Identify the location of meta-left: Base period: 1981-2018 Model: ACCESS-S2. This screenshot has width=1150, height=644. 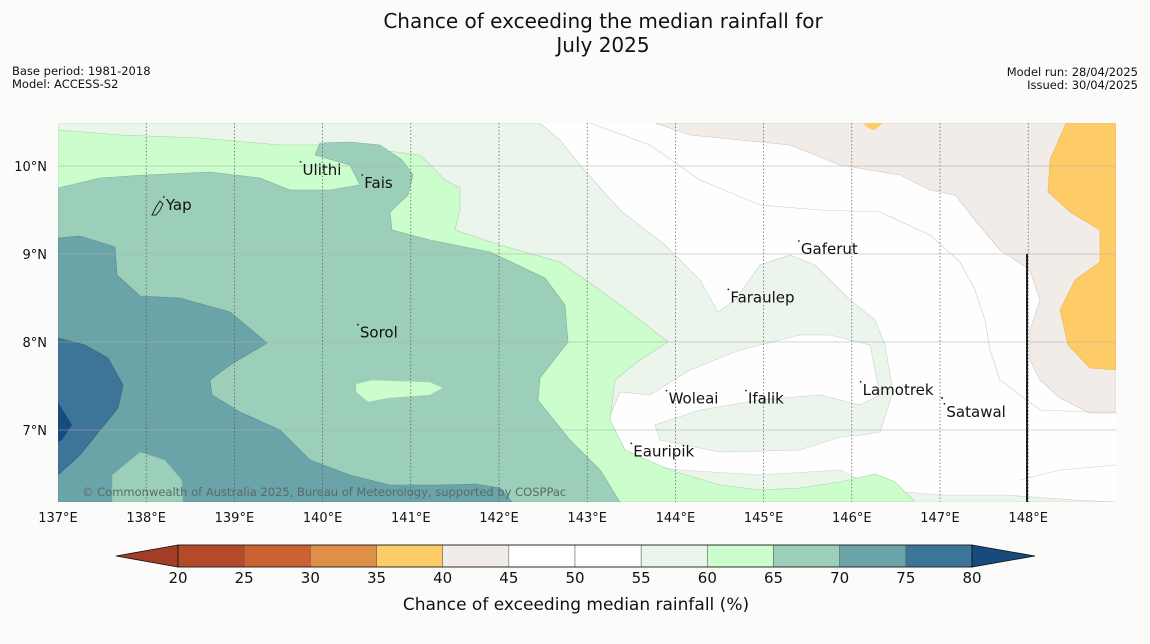
(81, 78).